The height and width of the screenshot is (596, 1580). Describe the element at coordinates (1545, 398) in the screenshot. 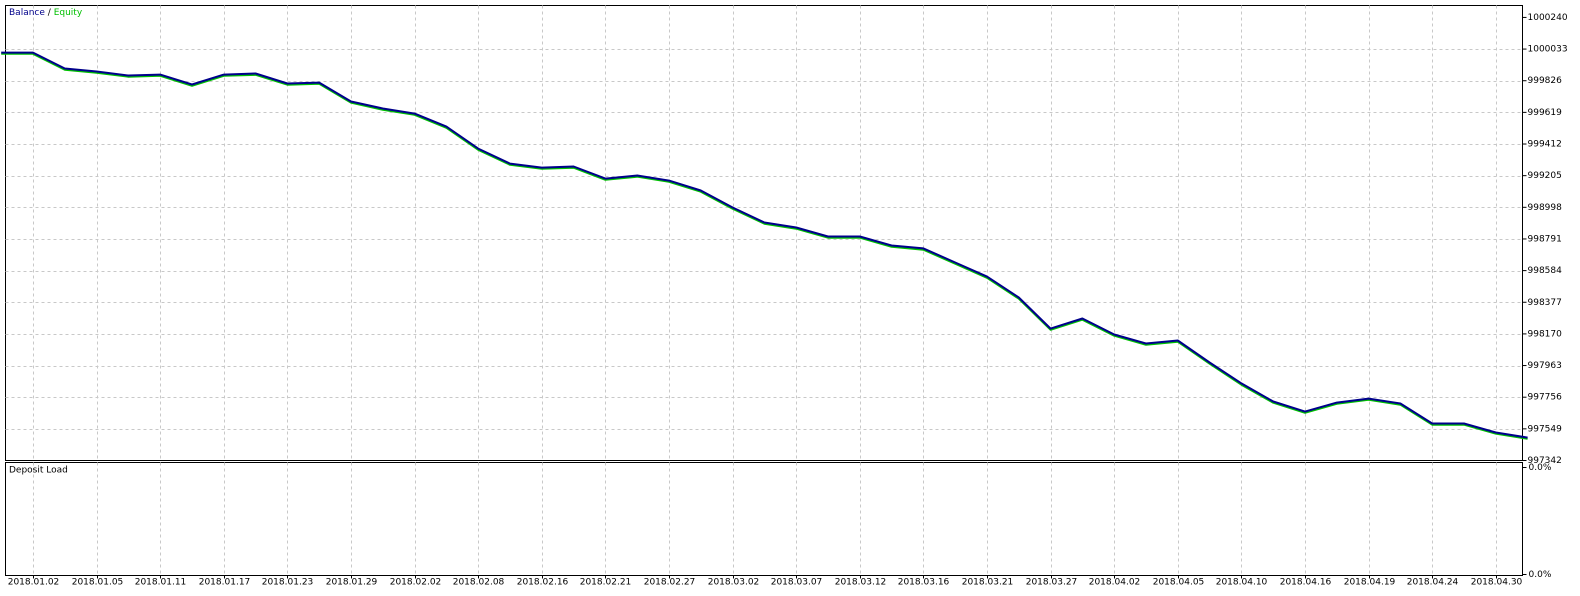

I see `y-tick-label: 997756` at that location.